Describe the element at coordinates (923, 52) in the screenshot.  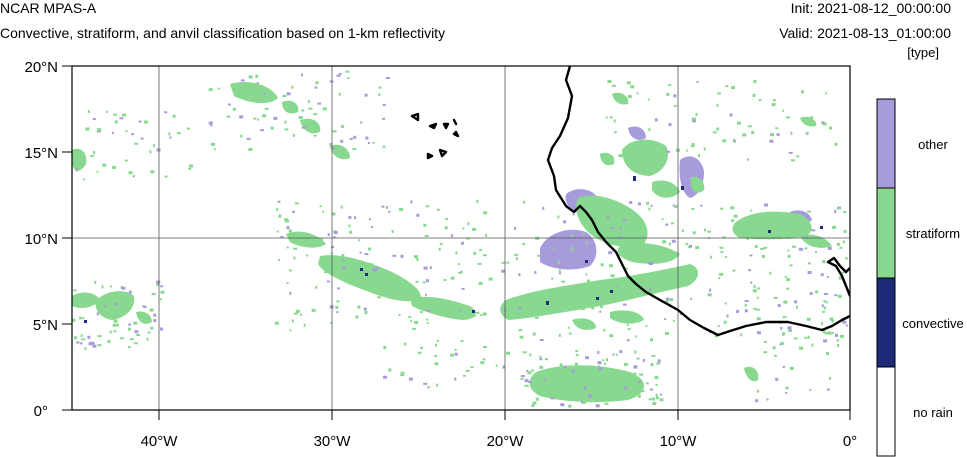
I see `units-label: [type]` at that location.